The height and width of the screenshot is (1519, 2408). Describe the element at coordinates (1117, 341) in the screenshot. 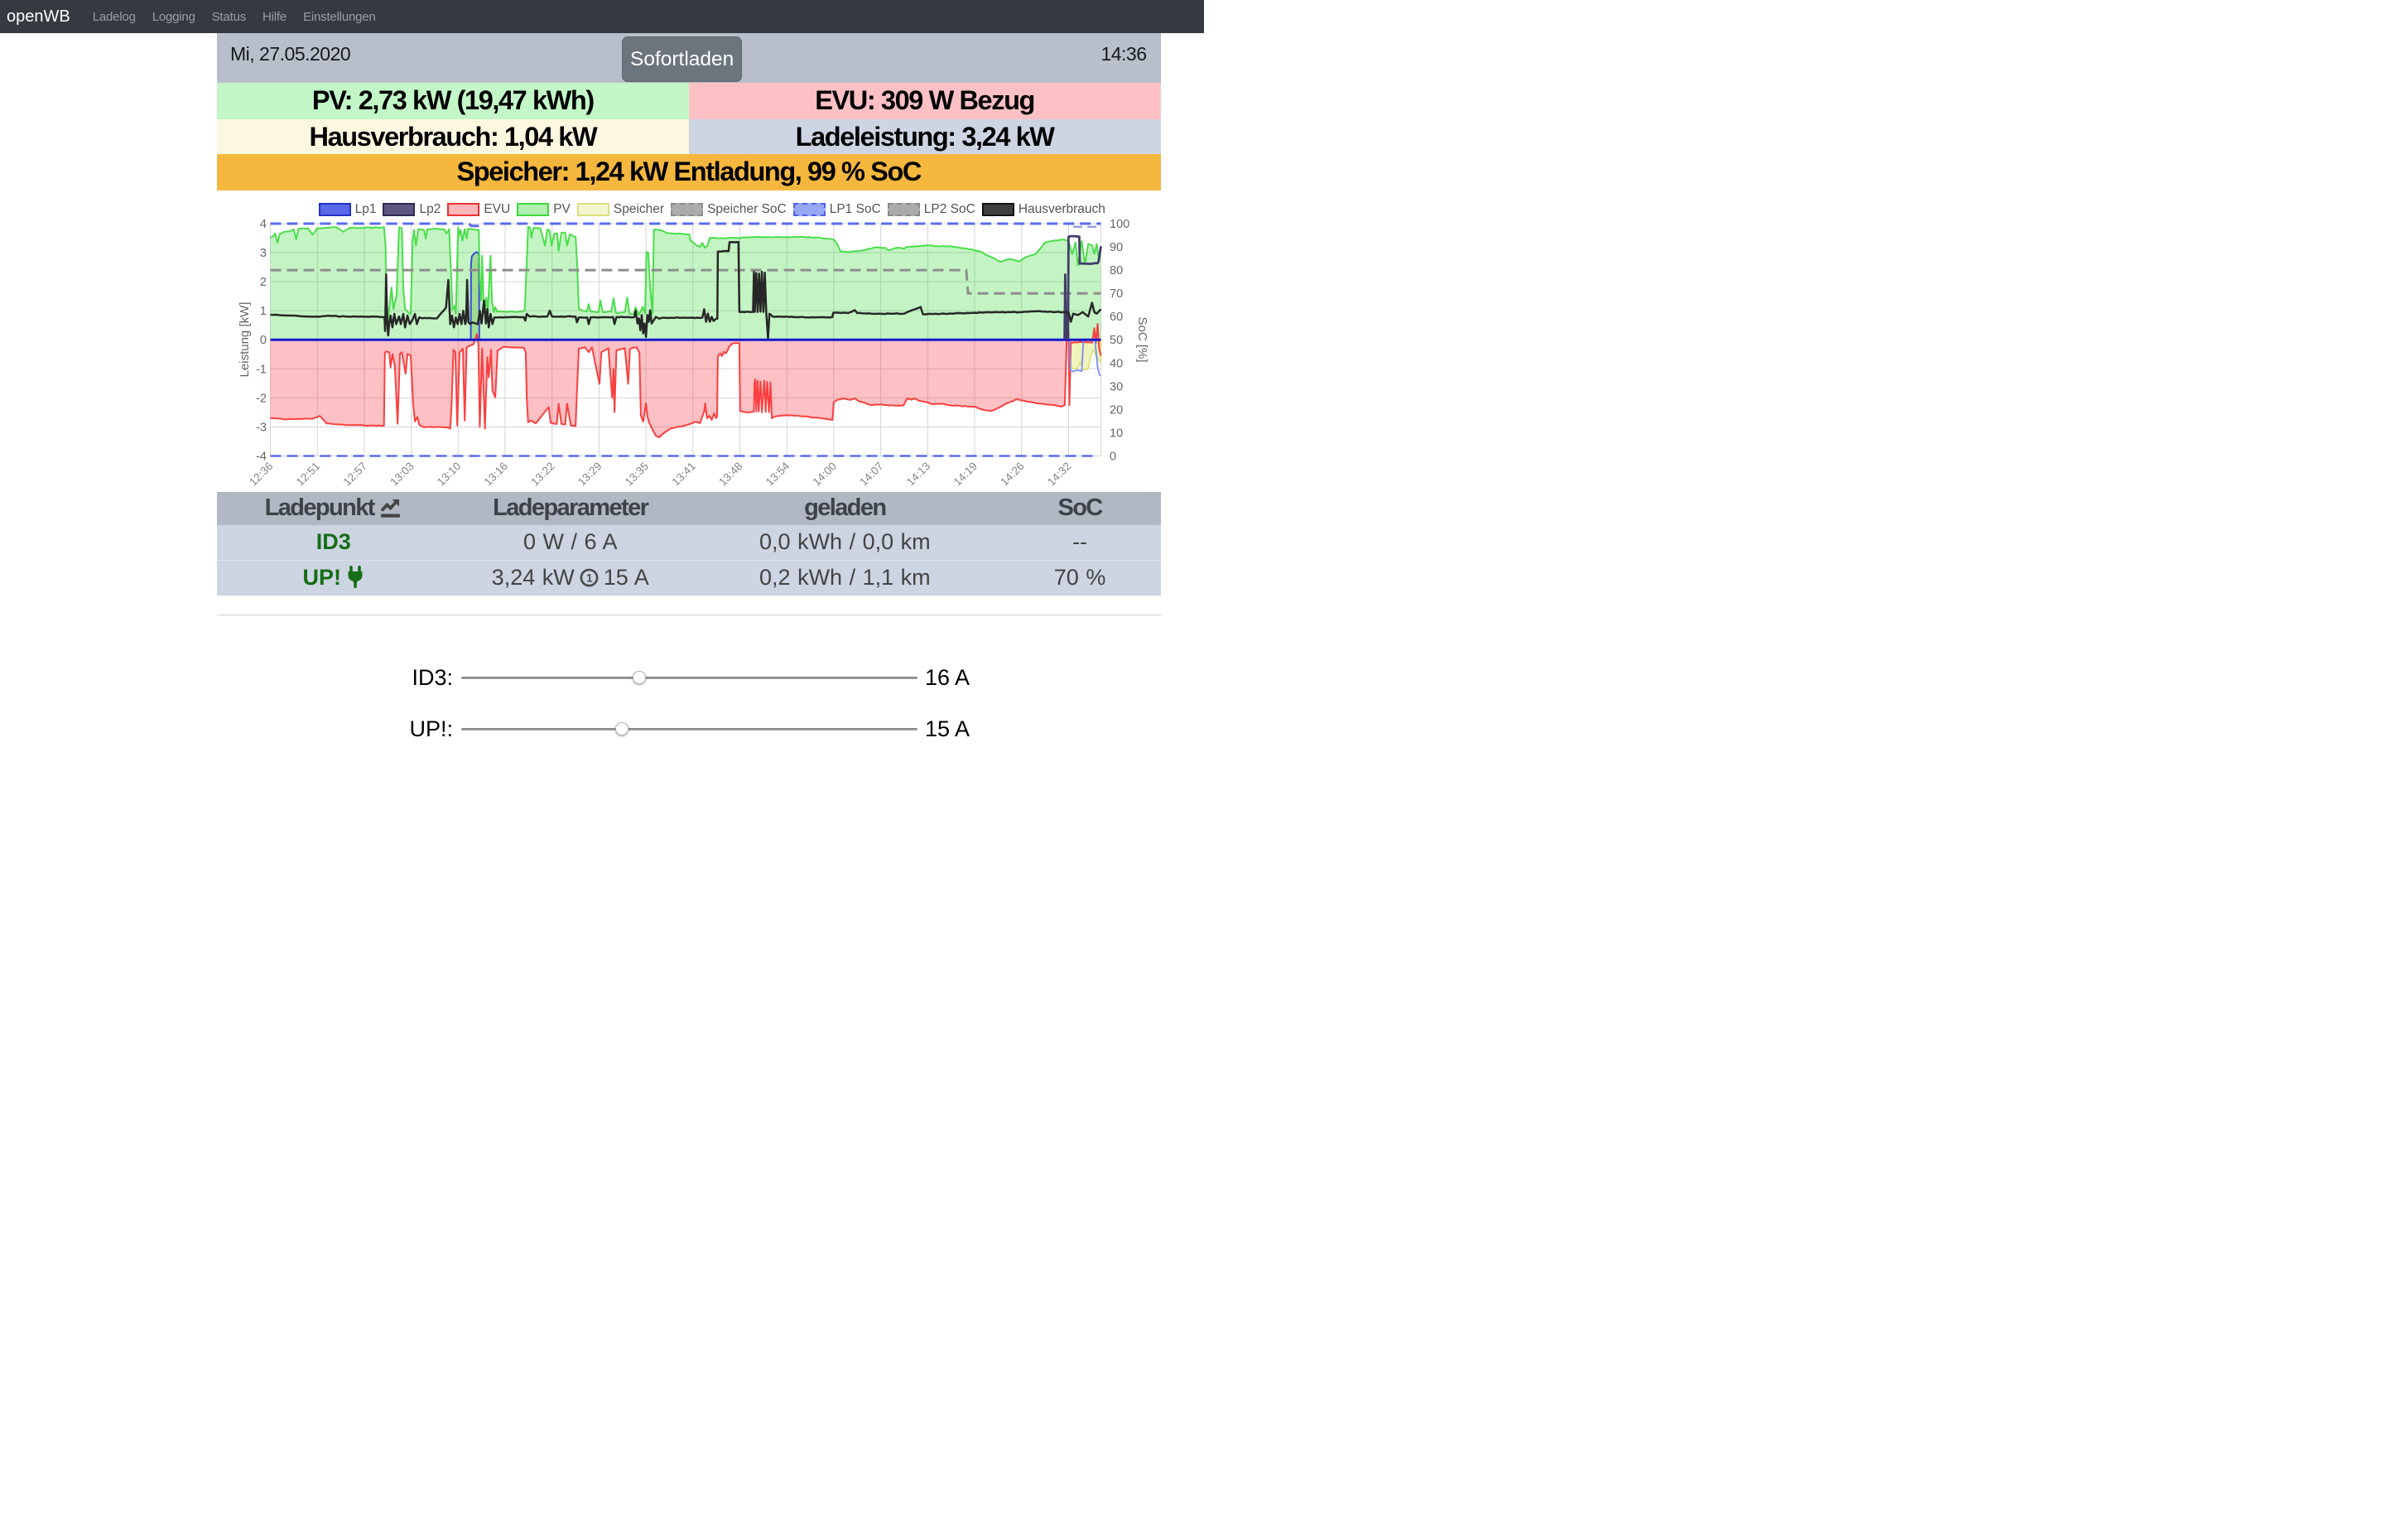

I see `svg-text: 50` at that location.